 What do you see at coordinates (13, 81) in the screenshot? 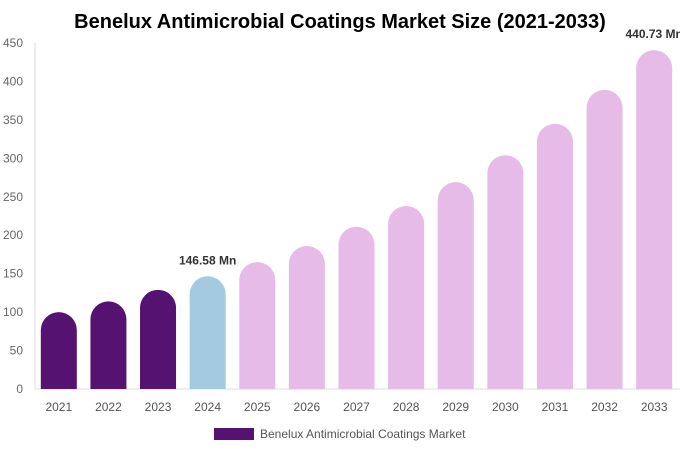
I see `y-tick-label: 400` at bounding box center [13, 81].